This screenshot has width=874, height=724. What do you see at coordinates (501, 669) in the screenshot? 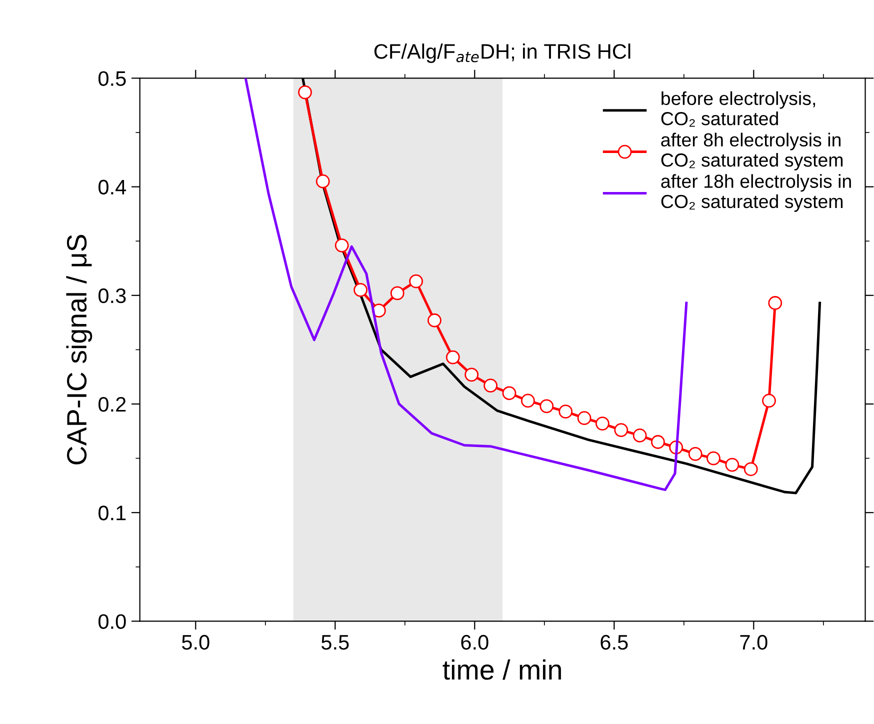
I see `x-axis-title: time / min` at bounding box center [501, 669].